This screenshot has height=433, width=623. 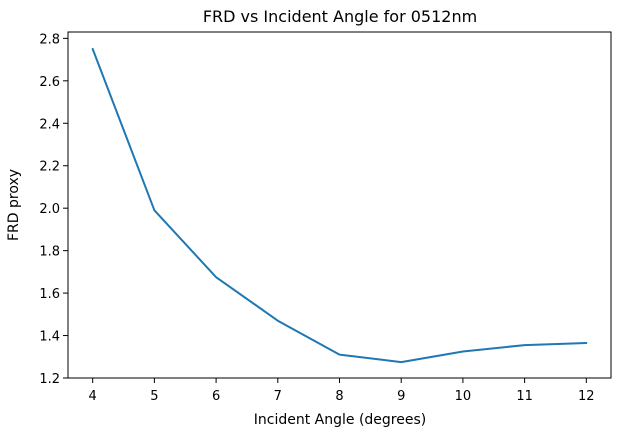 What do you see at coordinates (49, 82) in the screenshot?
I see `y-tick-label: 2.6` at bounding box center [49, 82].